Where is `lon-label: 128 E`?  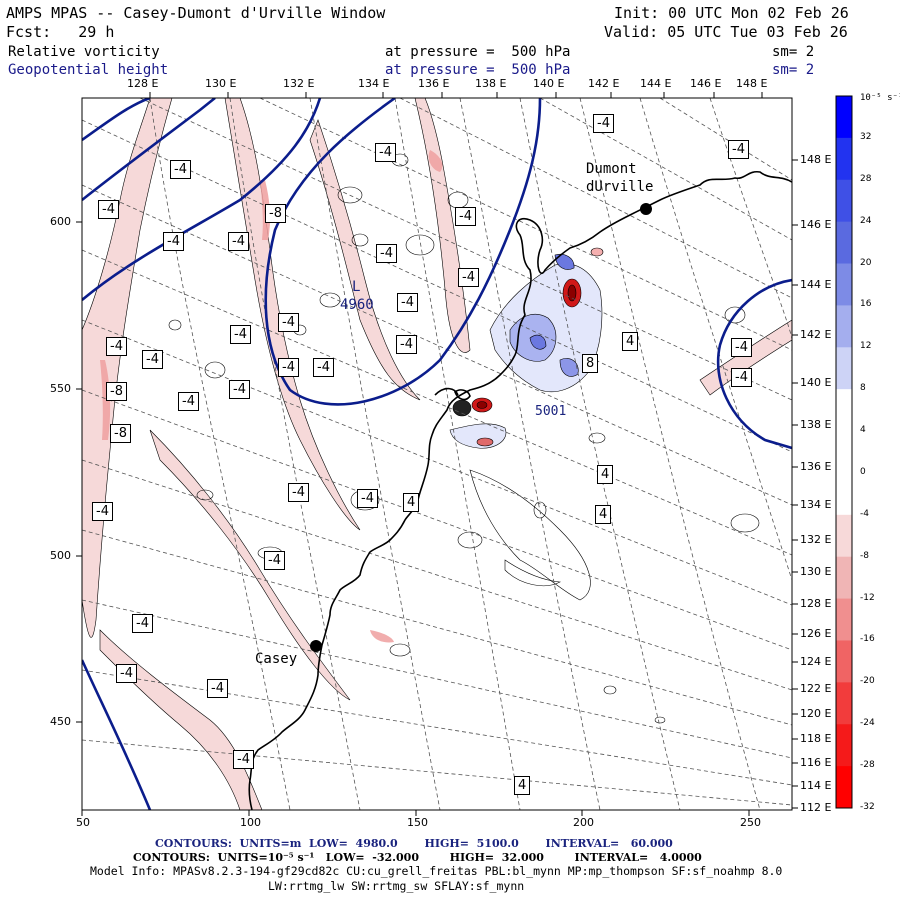
lon-label: 128 E is located at coordinates (143, 83).